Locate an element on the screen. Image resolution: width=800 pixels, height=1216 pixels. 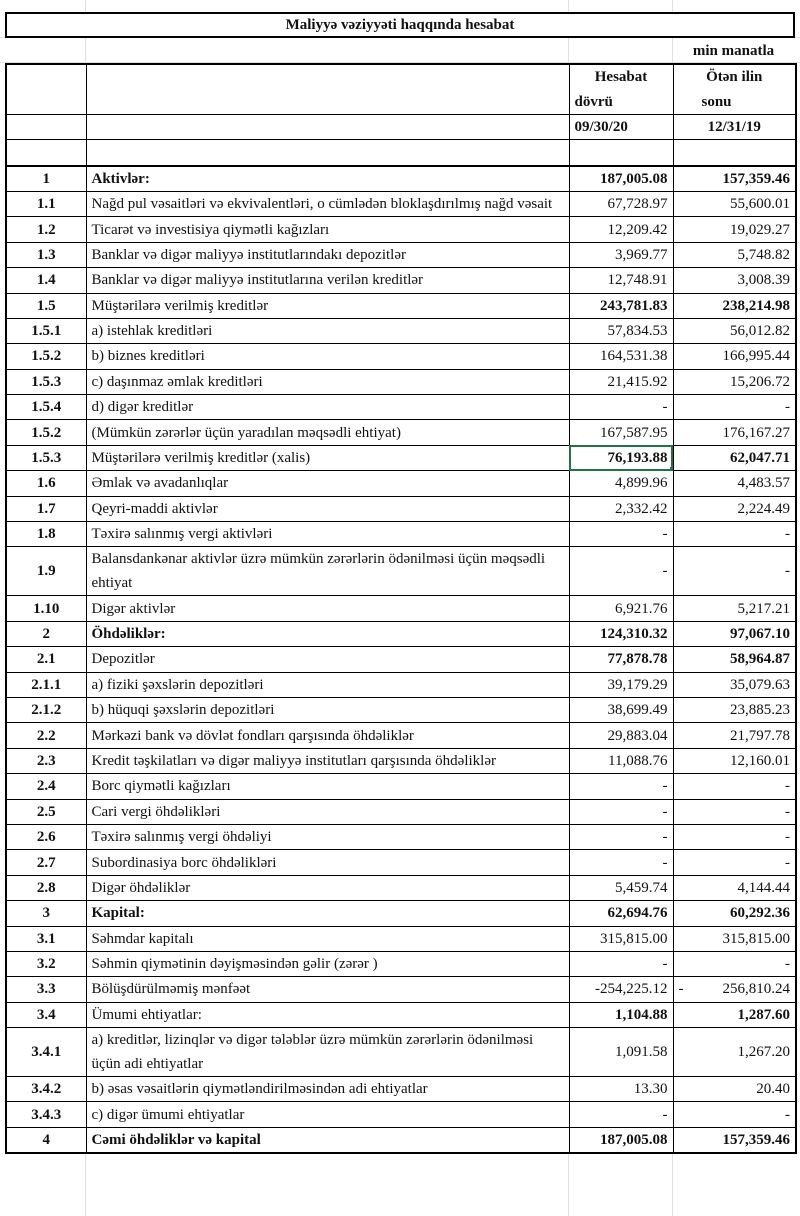
current-period-value: 12,748.91 is located at coordinates (621, 280).